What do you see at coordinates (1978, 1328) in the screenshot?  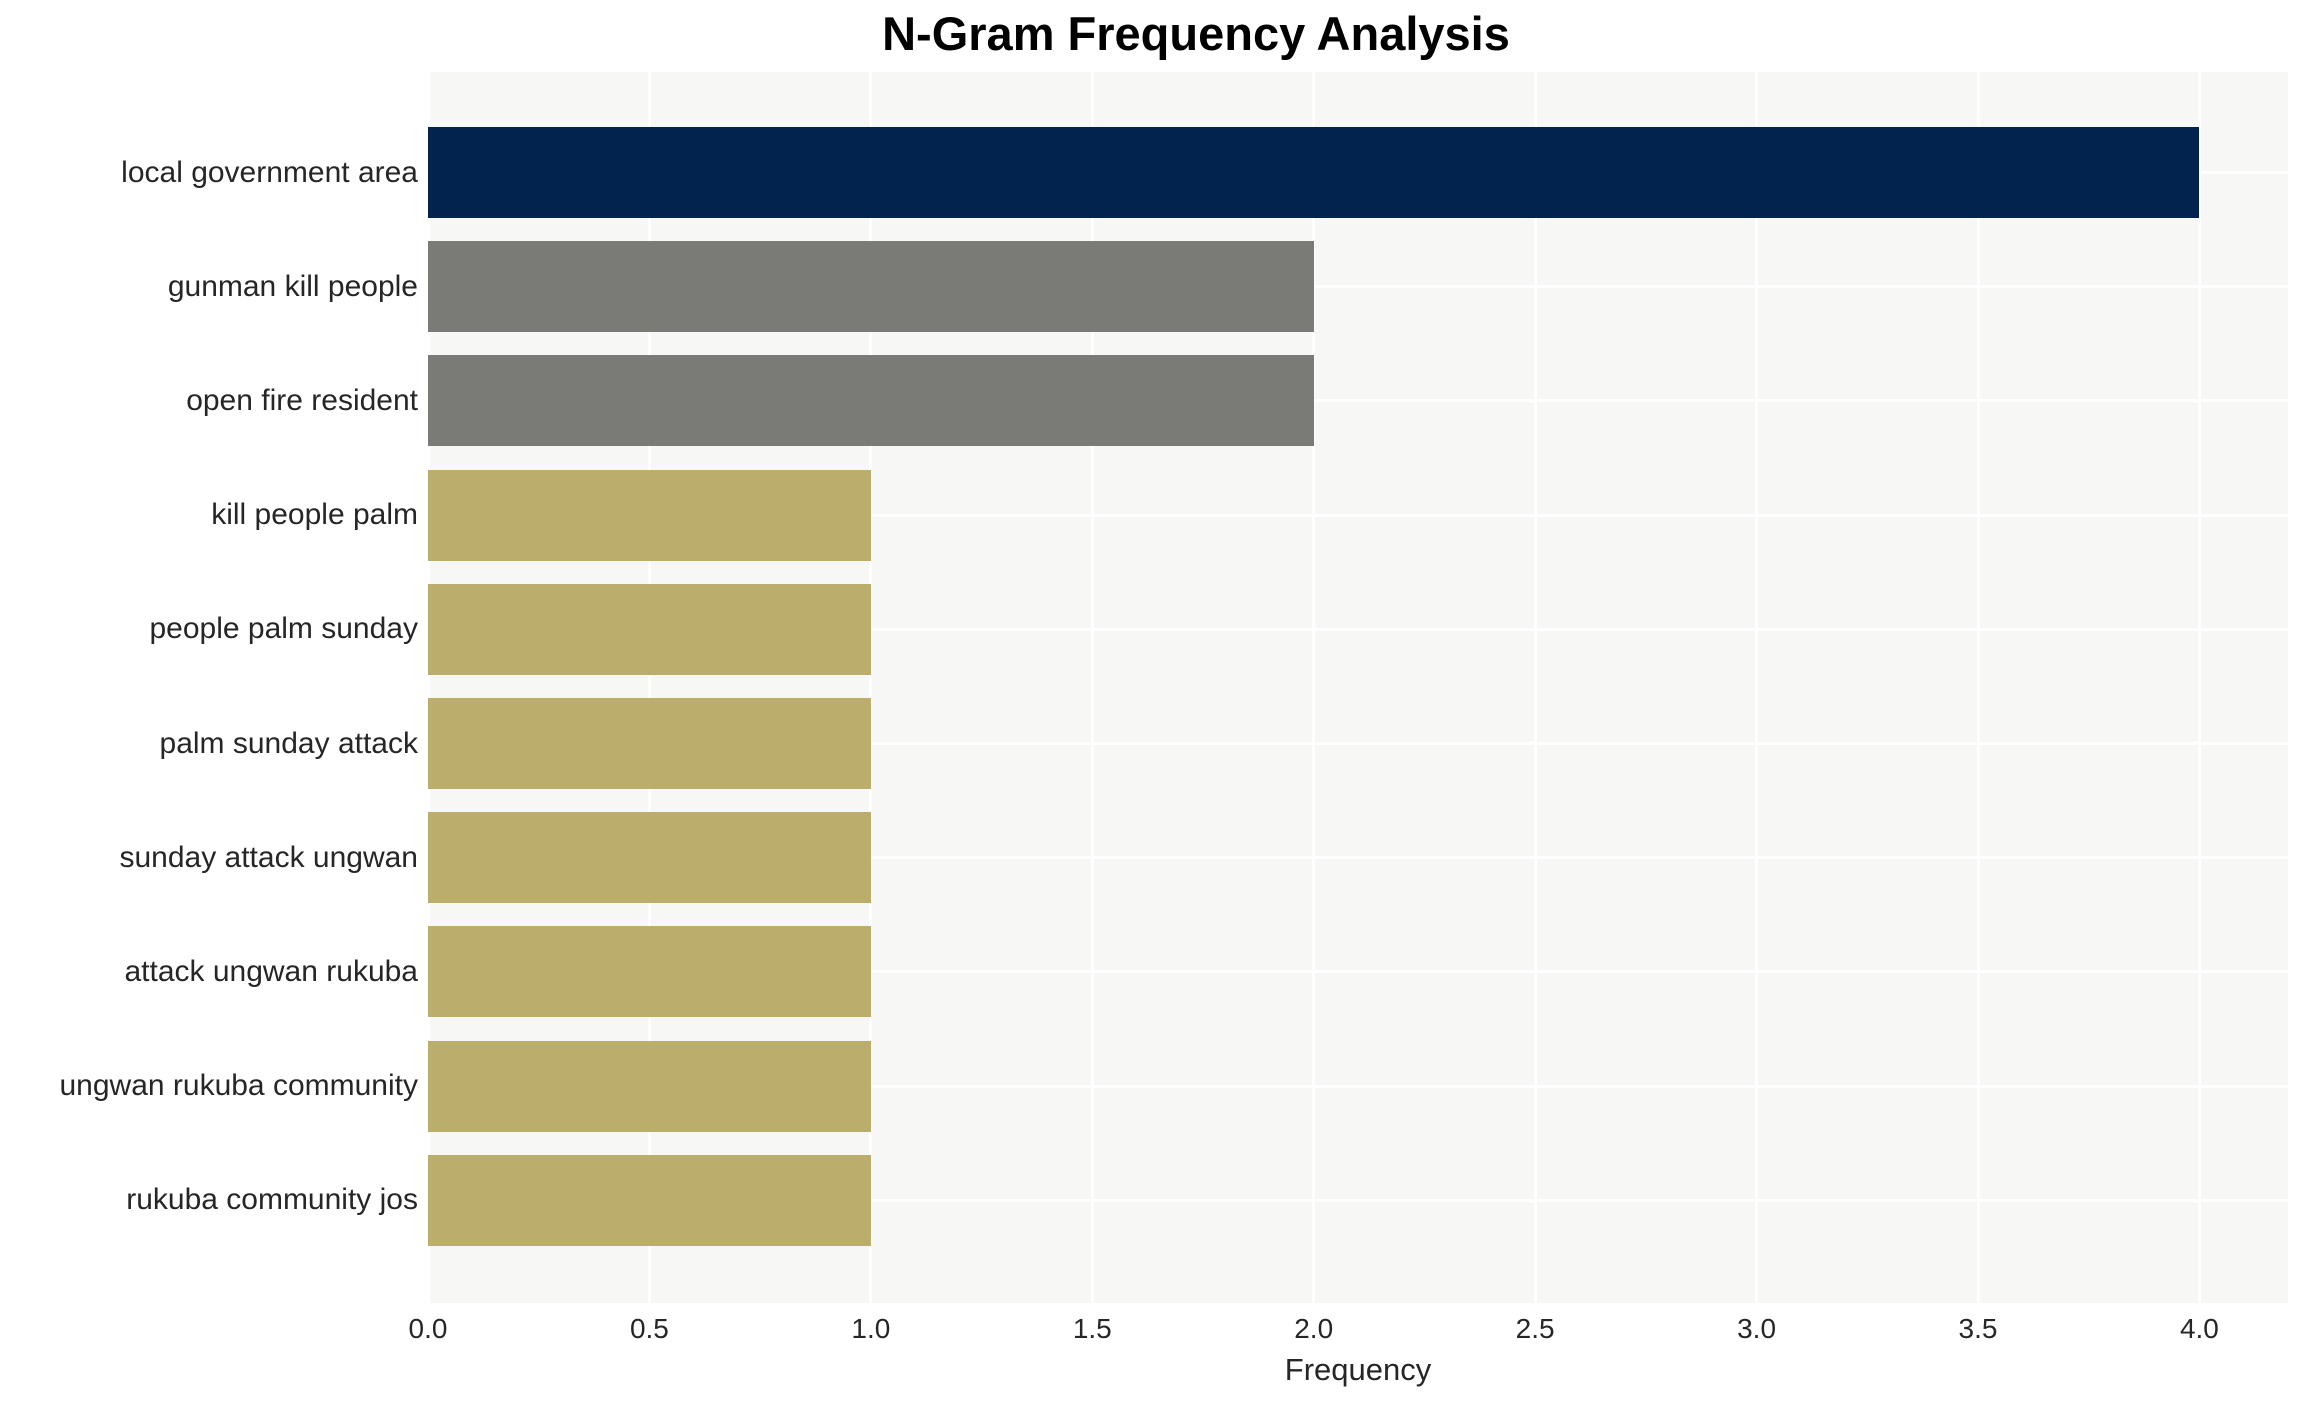 I see `x-tick-label: 3.5` at bounding box center [1978, 1328].